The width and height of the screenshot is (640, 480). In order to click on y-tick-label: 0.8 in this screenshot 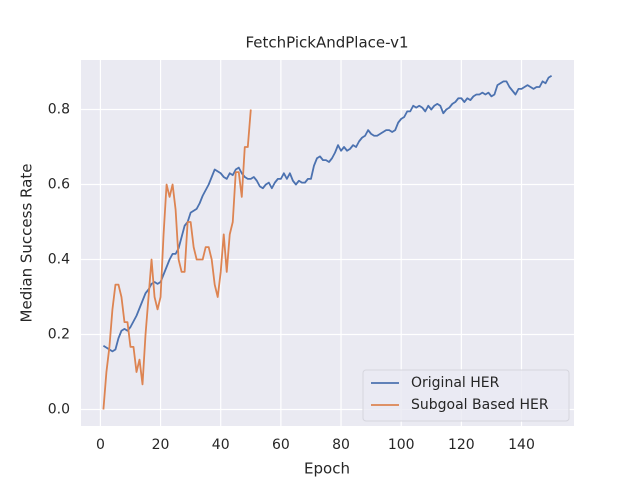, I will do `click(59, 110)`.